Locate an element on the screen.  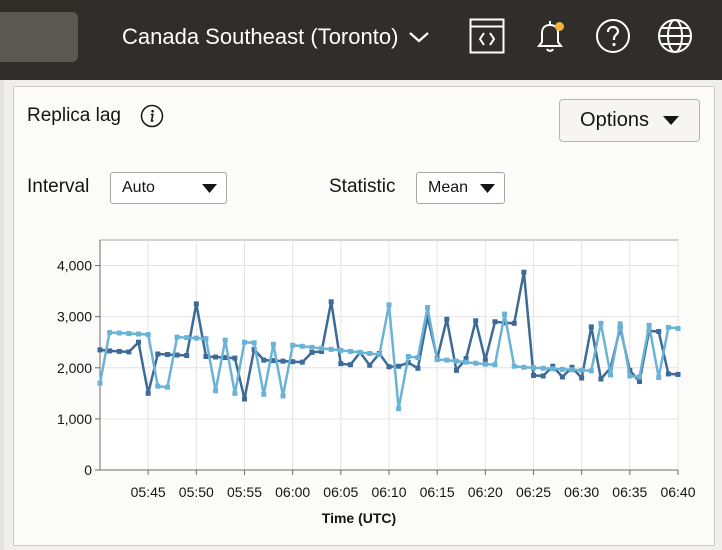
panel-title: Replica lag is located at coordinates (74, 115).